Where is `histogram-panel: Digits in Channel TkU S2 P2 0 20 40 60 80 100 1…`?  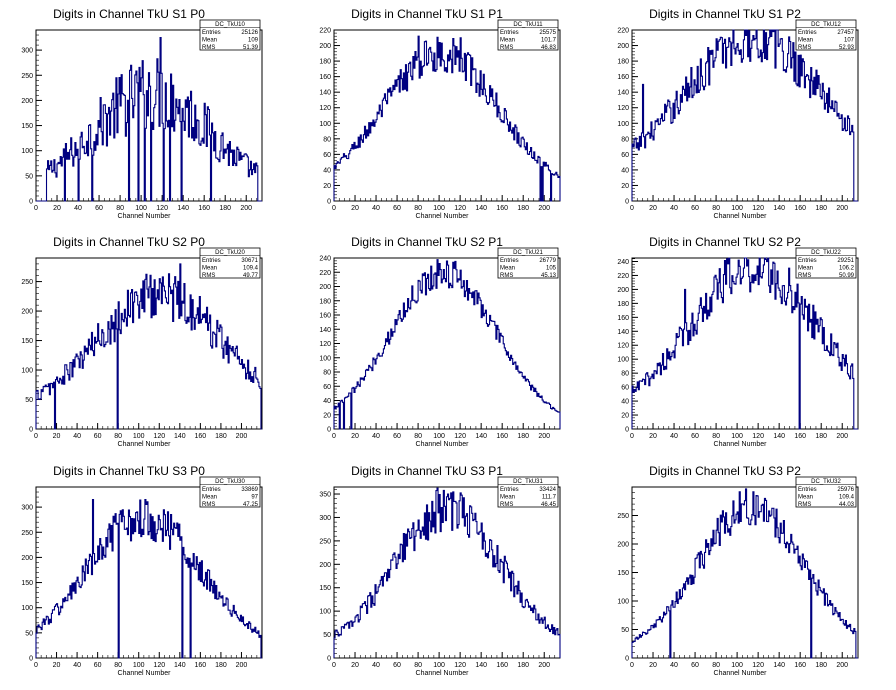 histogram-panel: Digits in Channel TkU S2 P2 0 20 40 60 80 100 1… is located at coordinates (738, 341).